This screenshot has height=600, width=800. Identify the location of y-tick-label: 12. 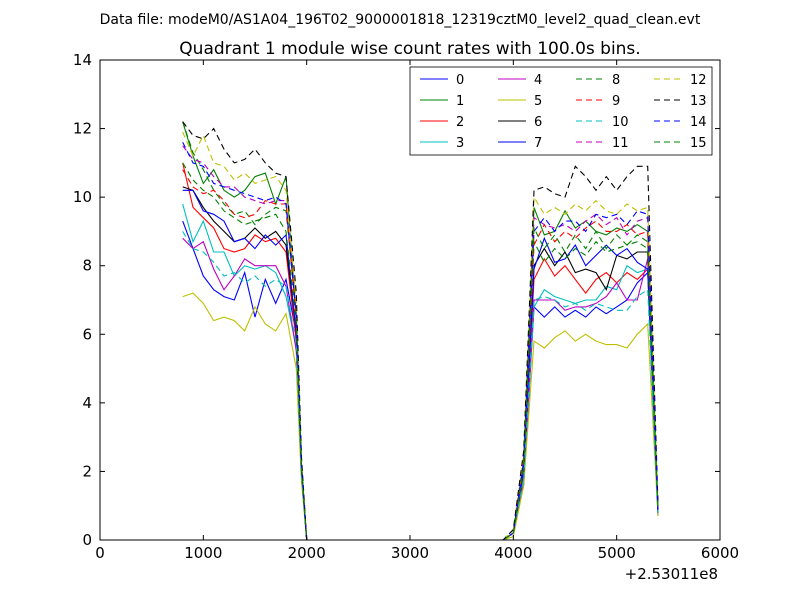
(82, 129).